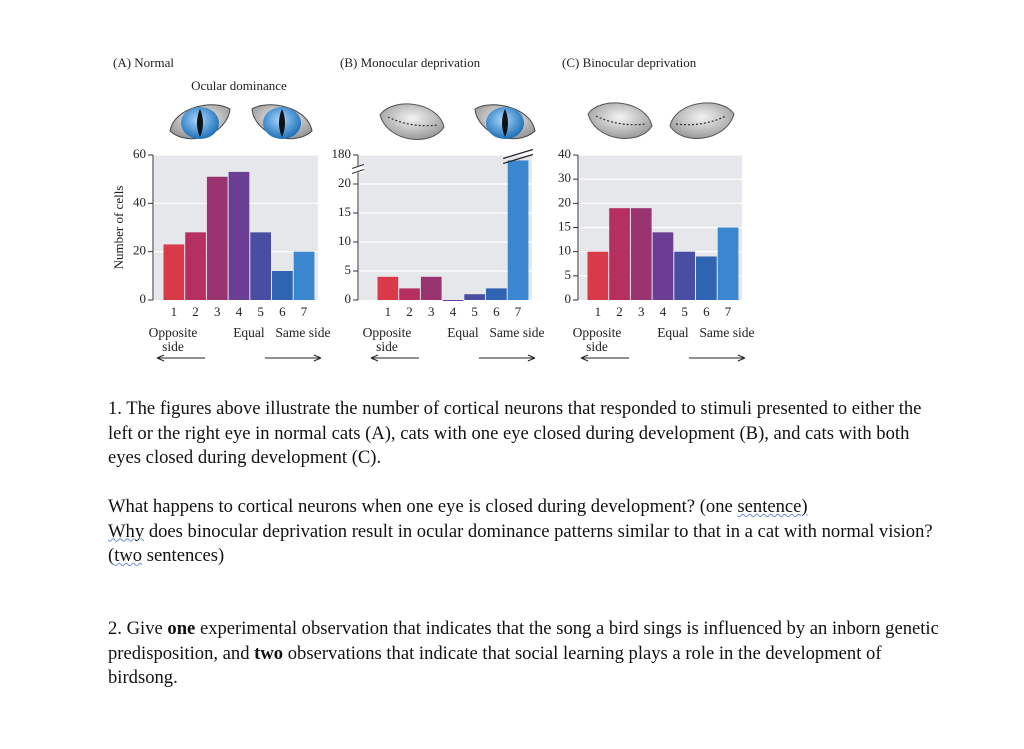  Describe the element at coordinates (410, 62) in the screenshot. I see `chart-title: (B) Monocular deprivation` at that location.